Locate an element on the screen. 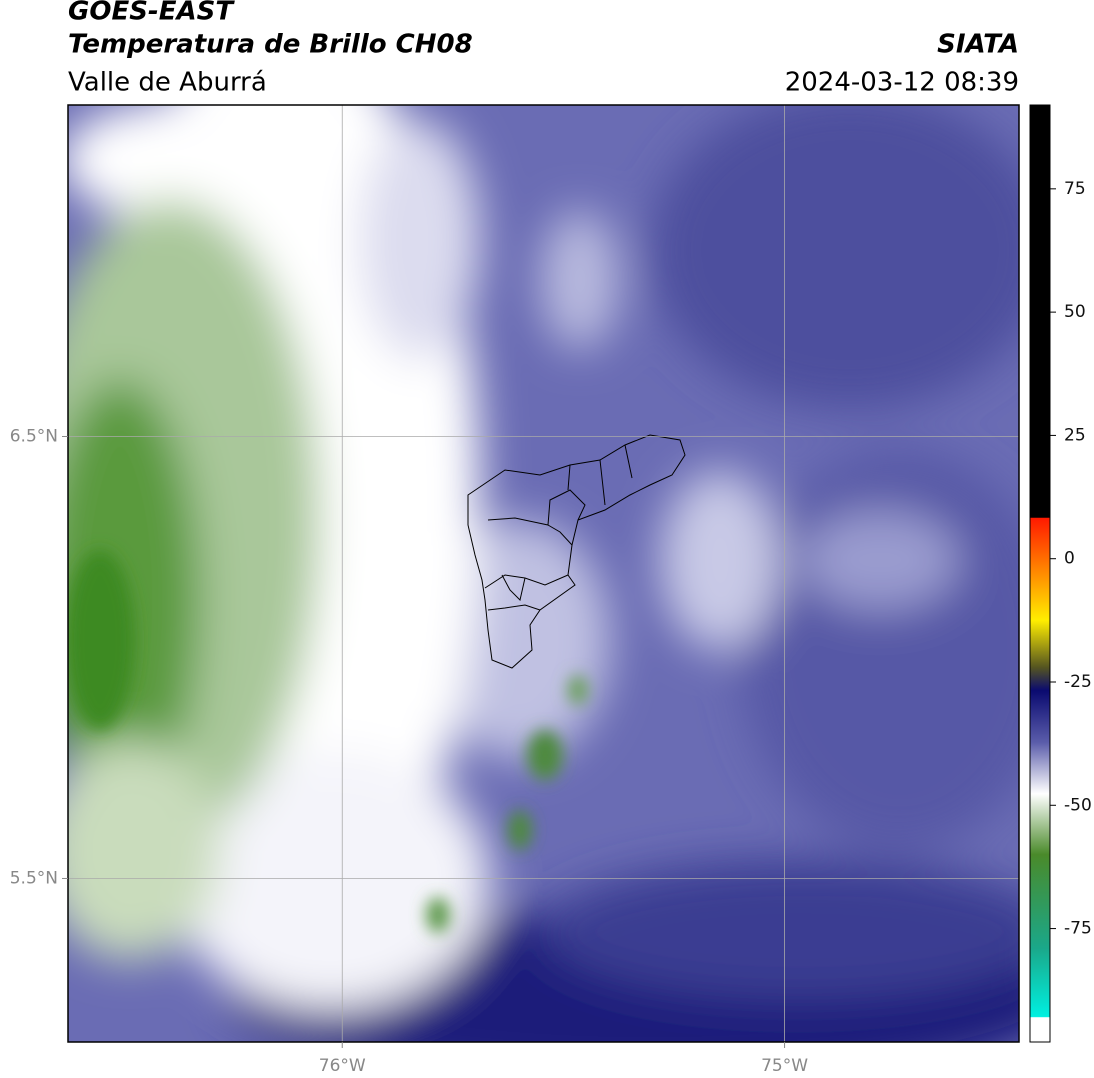 This screenshot has height=1078, width=1094. colorbar-tick-label: -75 is located at coordinates (1078, 929).